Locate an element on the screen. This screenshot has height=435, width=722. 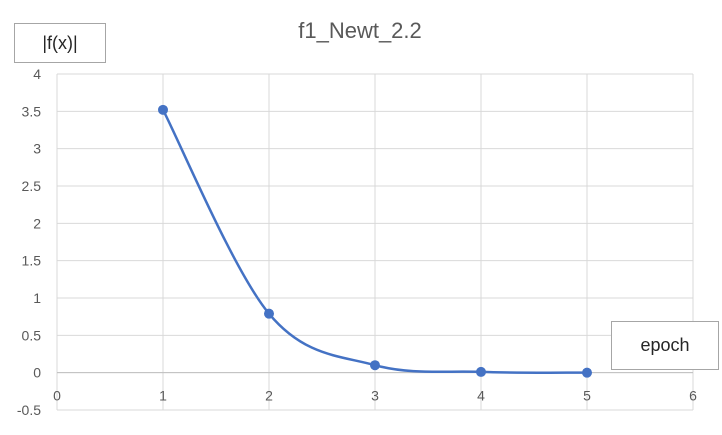
y-tick-label: 2 is located at coordinates (37, 223).